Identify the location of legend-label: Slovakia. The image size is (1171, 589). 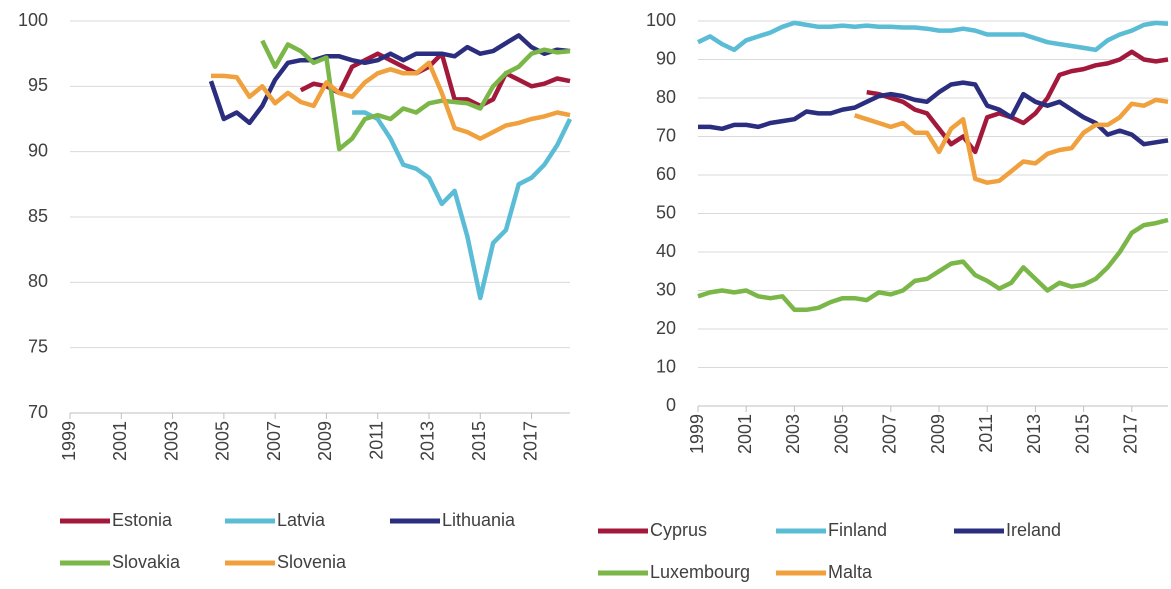
(146, 562).